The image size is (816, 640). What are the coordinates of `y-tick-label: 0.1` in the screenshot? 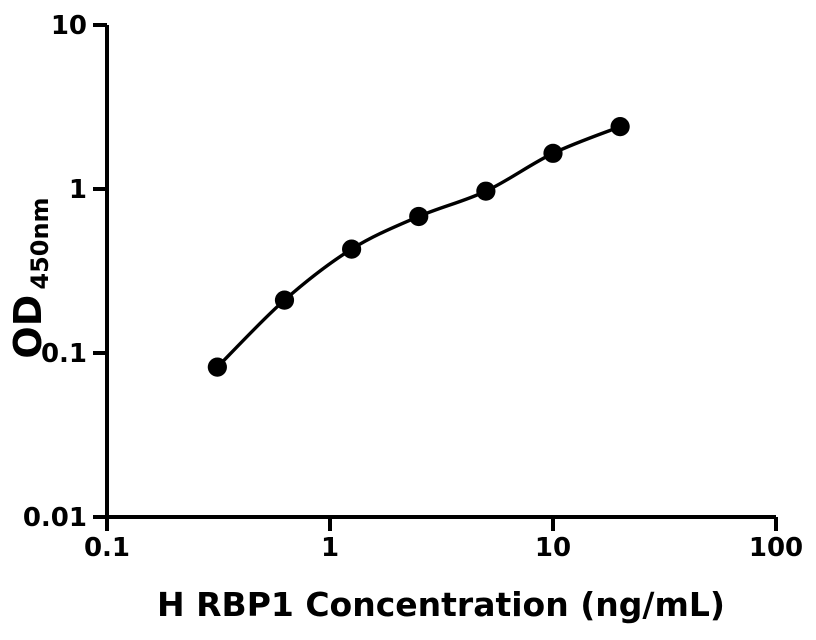 It's located at (64, 354).